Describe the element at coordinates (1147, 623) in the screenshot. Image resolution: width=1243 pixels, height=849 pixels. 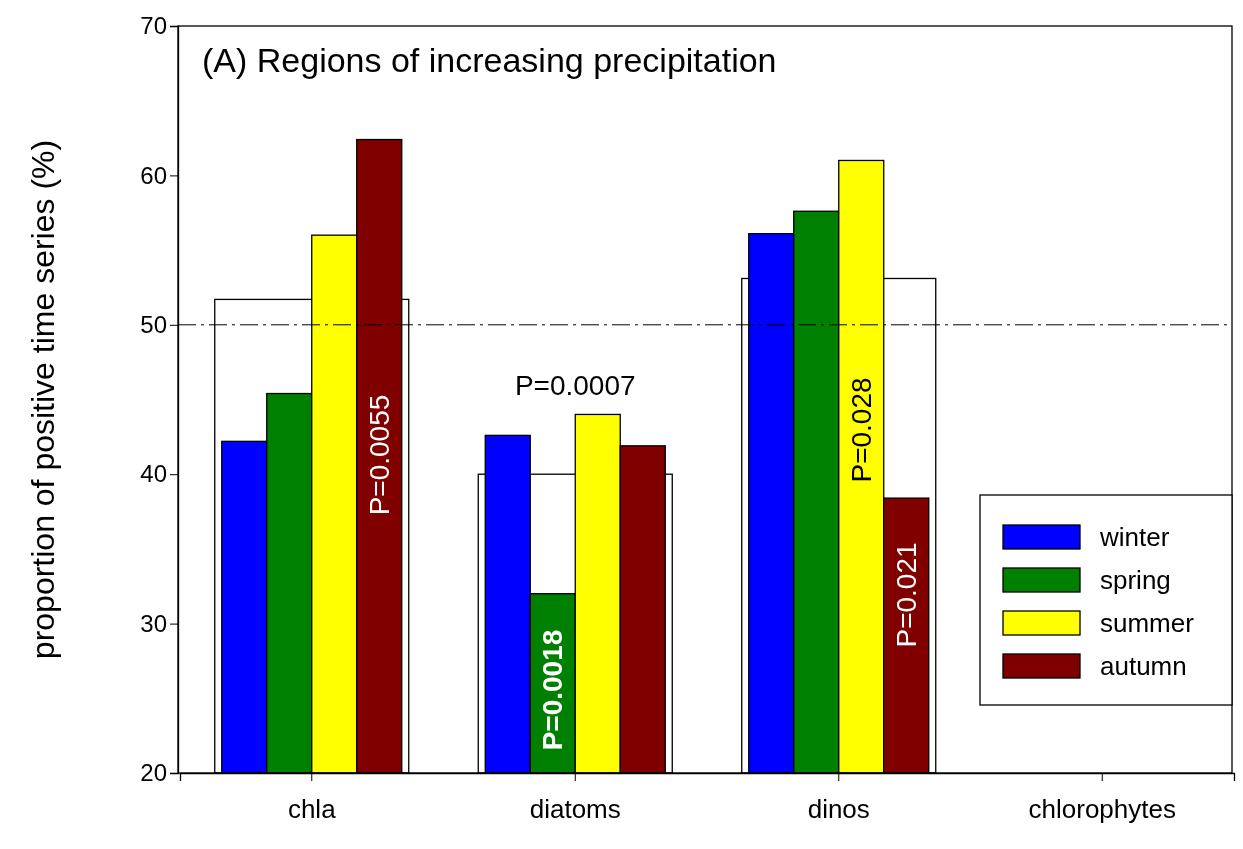
I see `legend-label: summer` at that location.